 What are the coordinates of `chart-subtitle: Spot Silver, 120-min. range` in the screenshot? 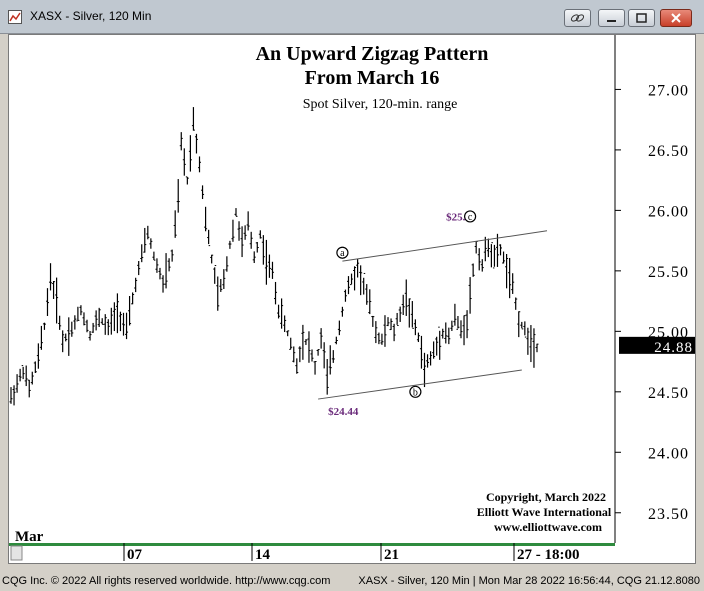 It's located at (380, 104).